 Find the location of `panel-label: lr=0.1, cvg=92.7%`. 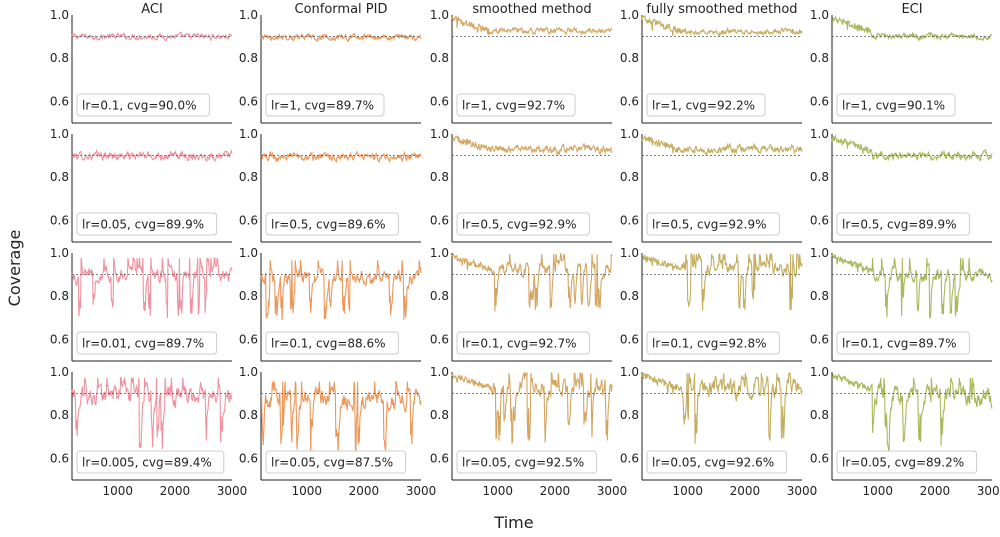

panel-label: lr=0.1, cvg=92.7% is located at coordinates (519, 344).